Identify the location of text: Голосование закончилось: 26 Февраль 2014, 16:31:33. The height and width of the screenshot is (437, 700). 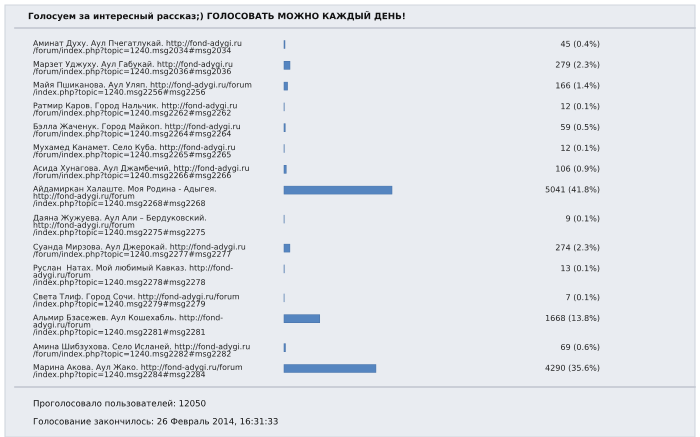
(156, 422).